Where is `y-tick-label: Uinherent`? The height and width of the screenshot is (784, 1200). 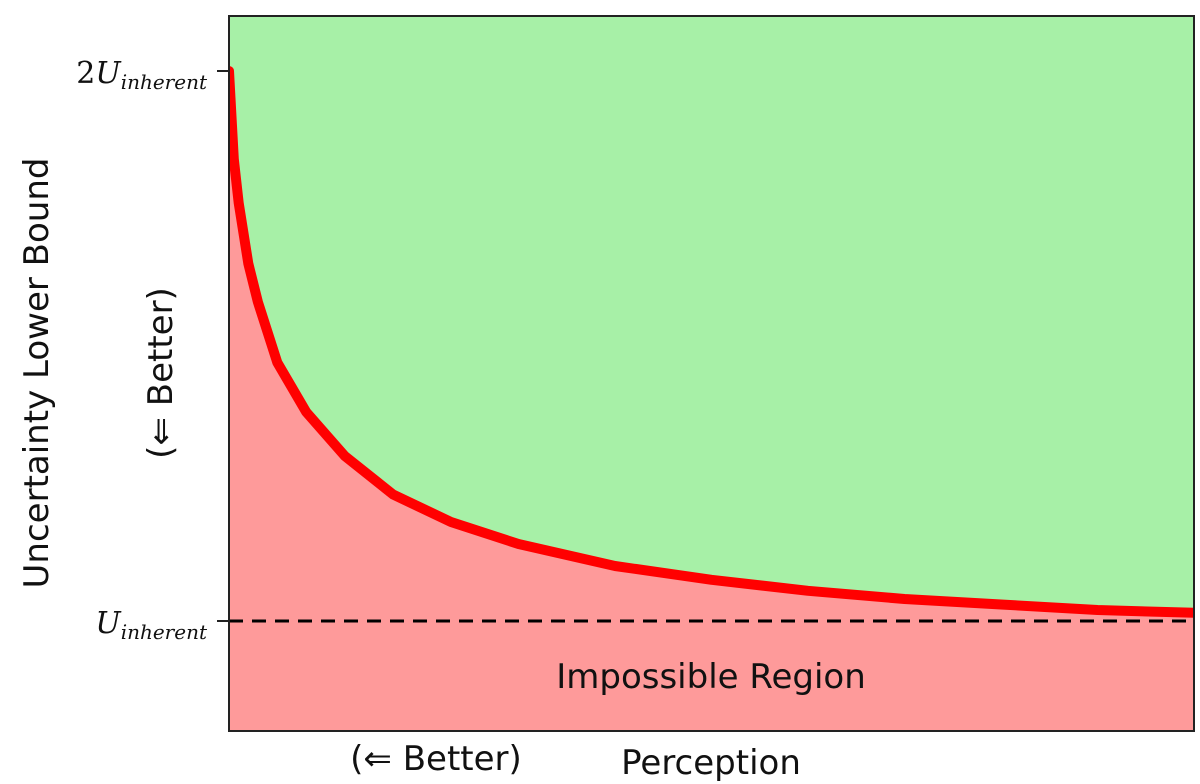
y-tick-label: Uinherent is located at coordinates (151, 625).